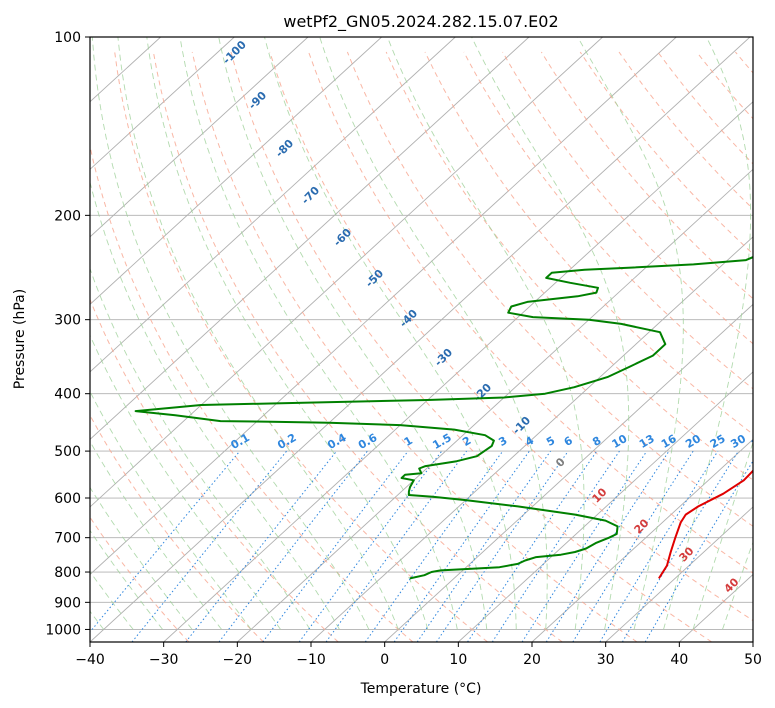  I want to click on x-tick-label: 0, so click(384, 660).